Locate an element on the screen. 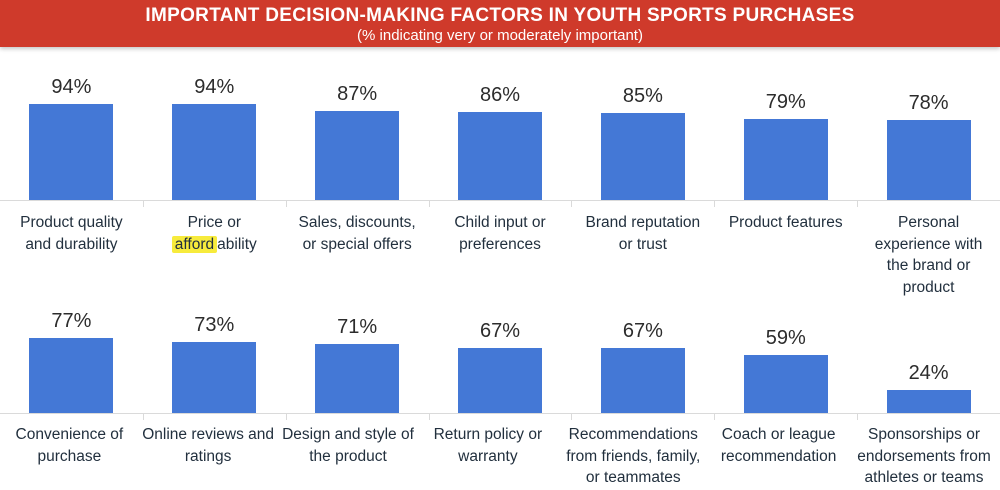 This screenshot has height=490, width=1000. bar-column: 78% is located at coordinates (928, 123).